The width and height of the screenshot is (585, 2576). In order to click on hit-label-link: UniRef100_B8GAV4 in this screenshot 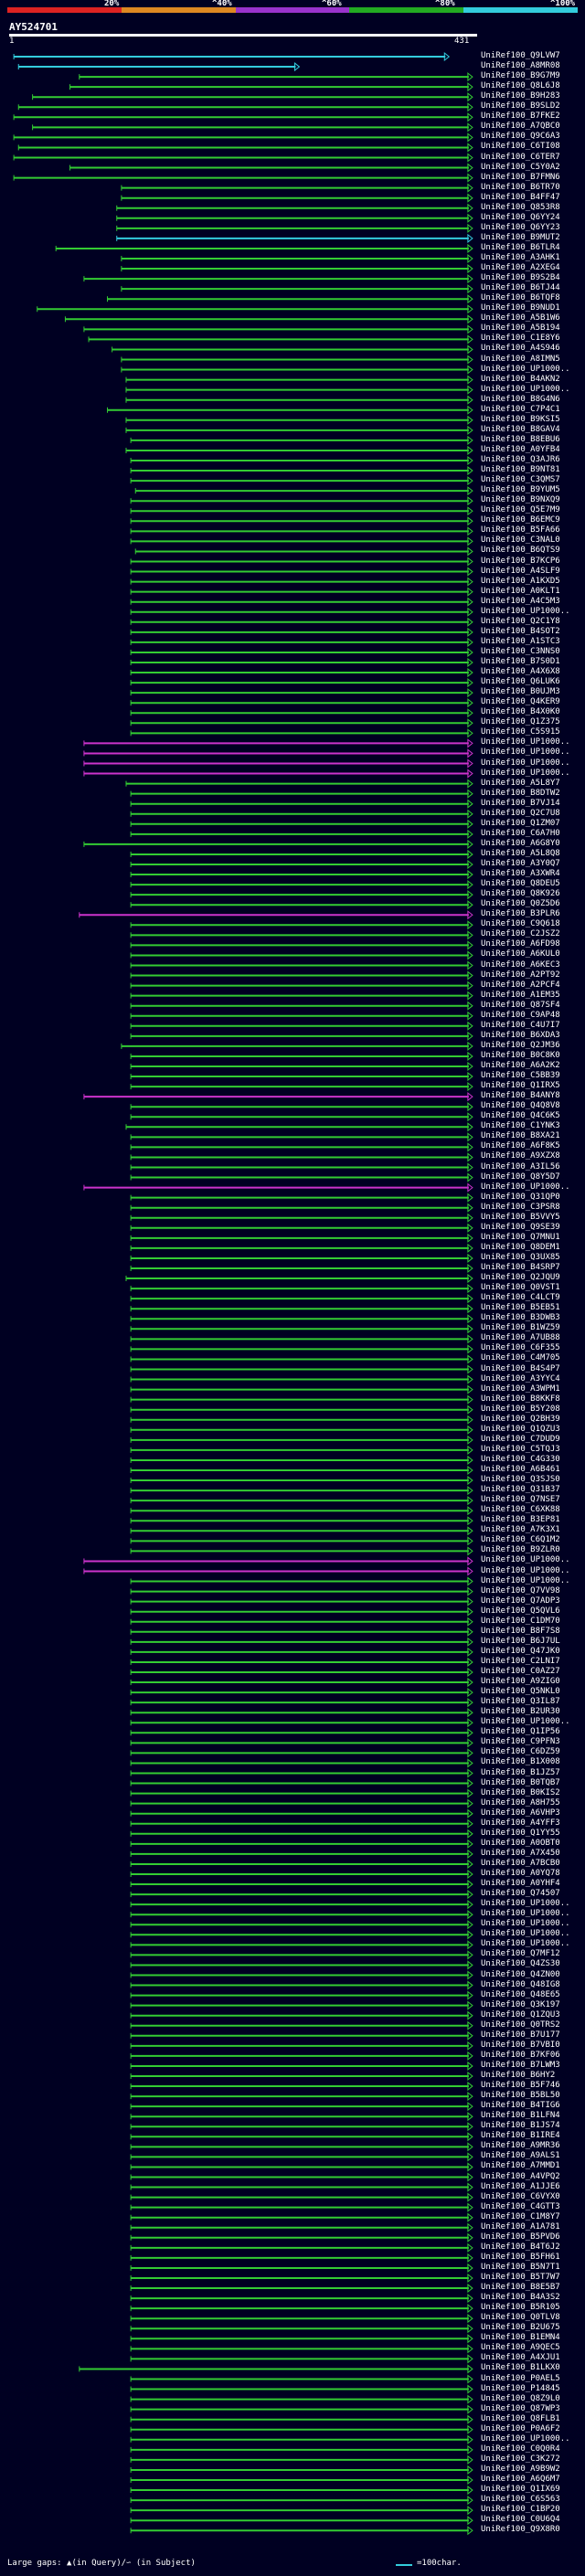, I will do `click(520, 429)`.